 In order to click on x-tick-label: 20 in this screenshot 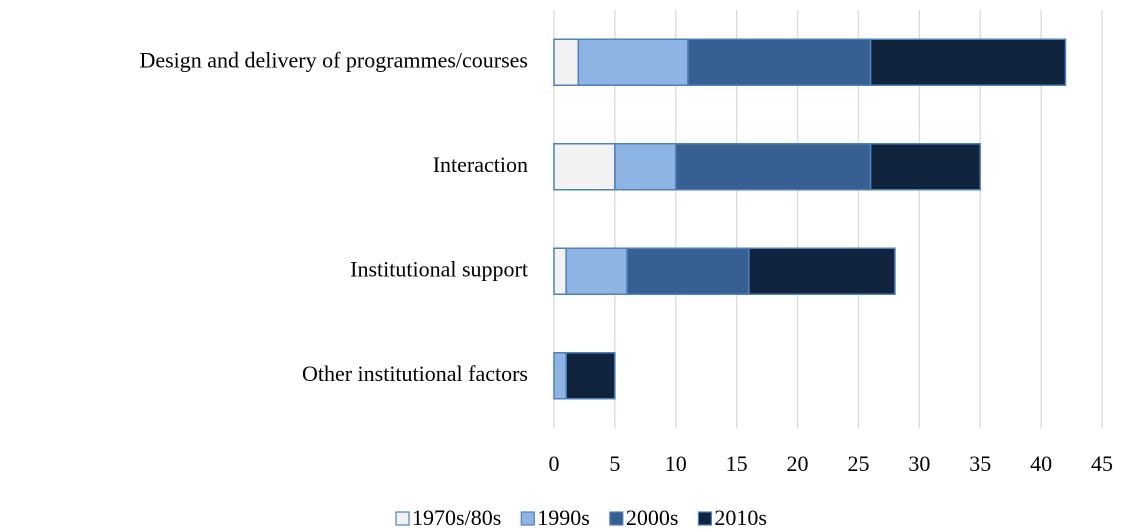, I will do `click(798, 463)`.